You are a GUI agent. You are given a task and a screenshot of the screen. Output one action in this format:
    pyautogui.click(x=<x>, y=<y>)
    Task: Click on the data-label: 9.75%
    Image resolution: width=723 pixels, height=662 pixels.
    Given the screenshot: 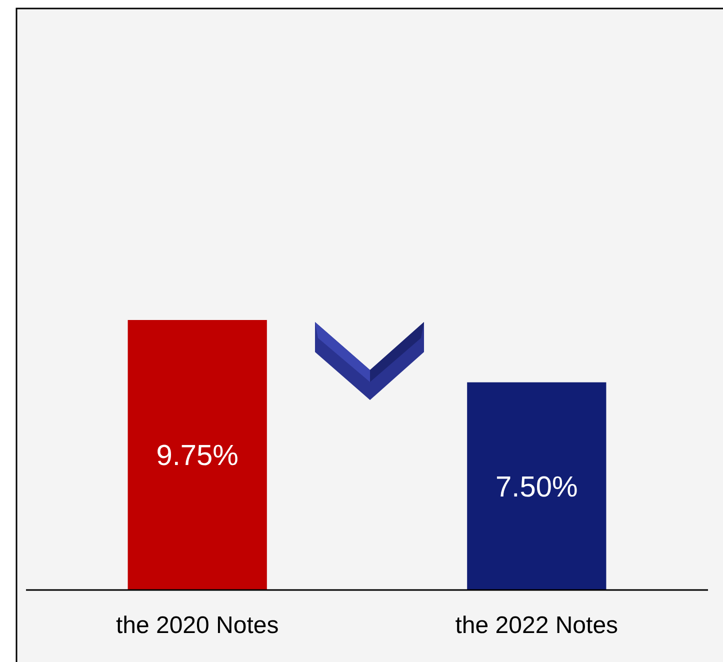 What is the action you would take?
    pyautogui.click(x=197, y=456)
    